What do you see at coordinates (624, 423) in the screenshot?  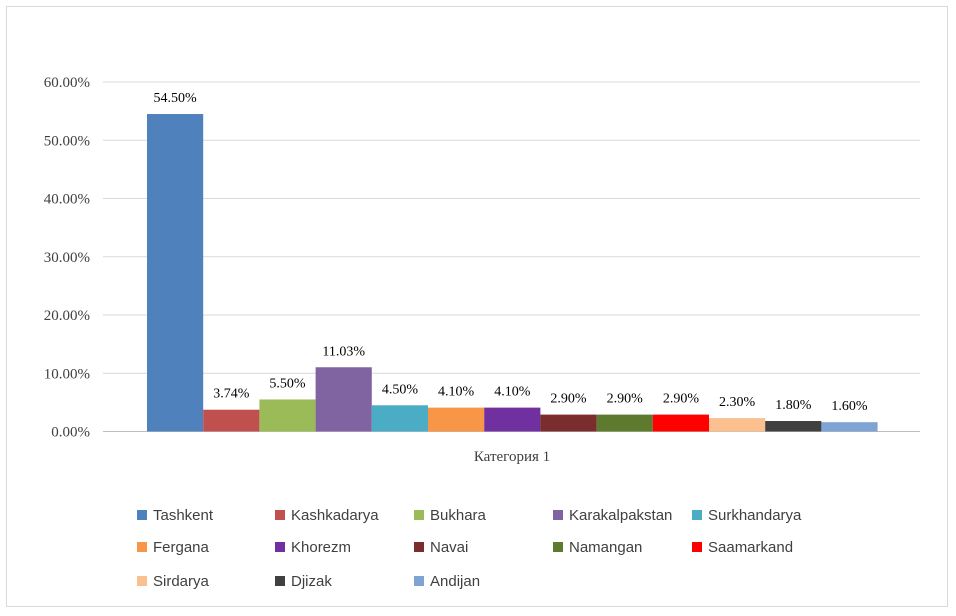 I see `bar-namangan` at bounding box center [624, 423].